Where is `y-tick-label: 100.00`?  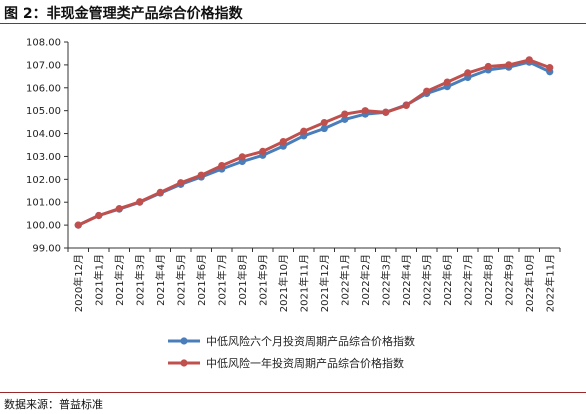
y-tick-label: 100.00 is located at coordinates (43, 226).